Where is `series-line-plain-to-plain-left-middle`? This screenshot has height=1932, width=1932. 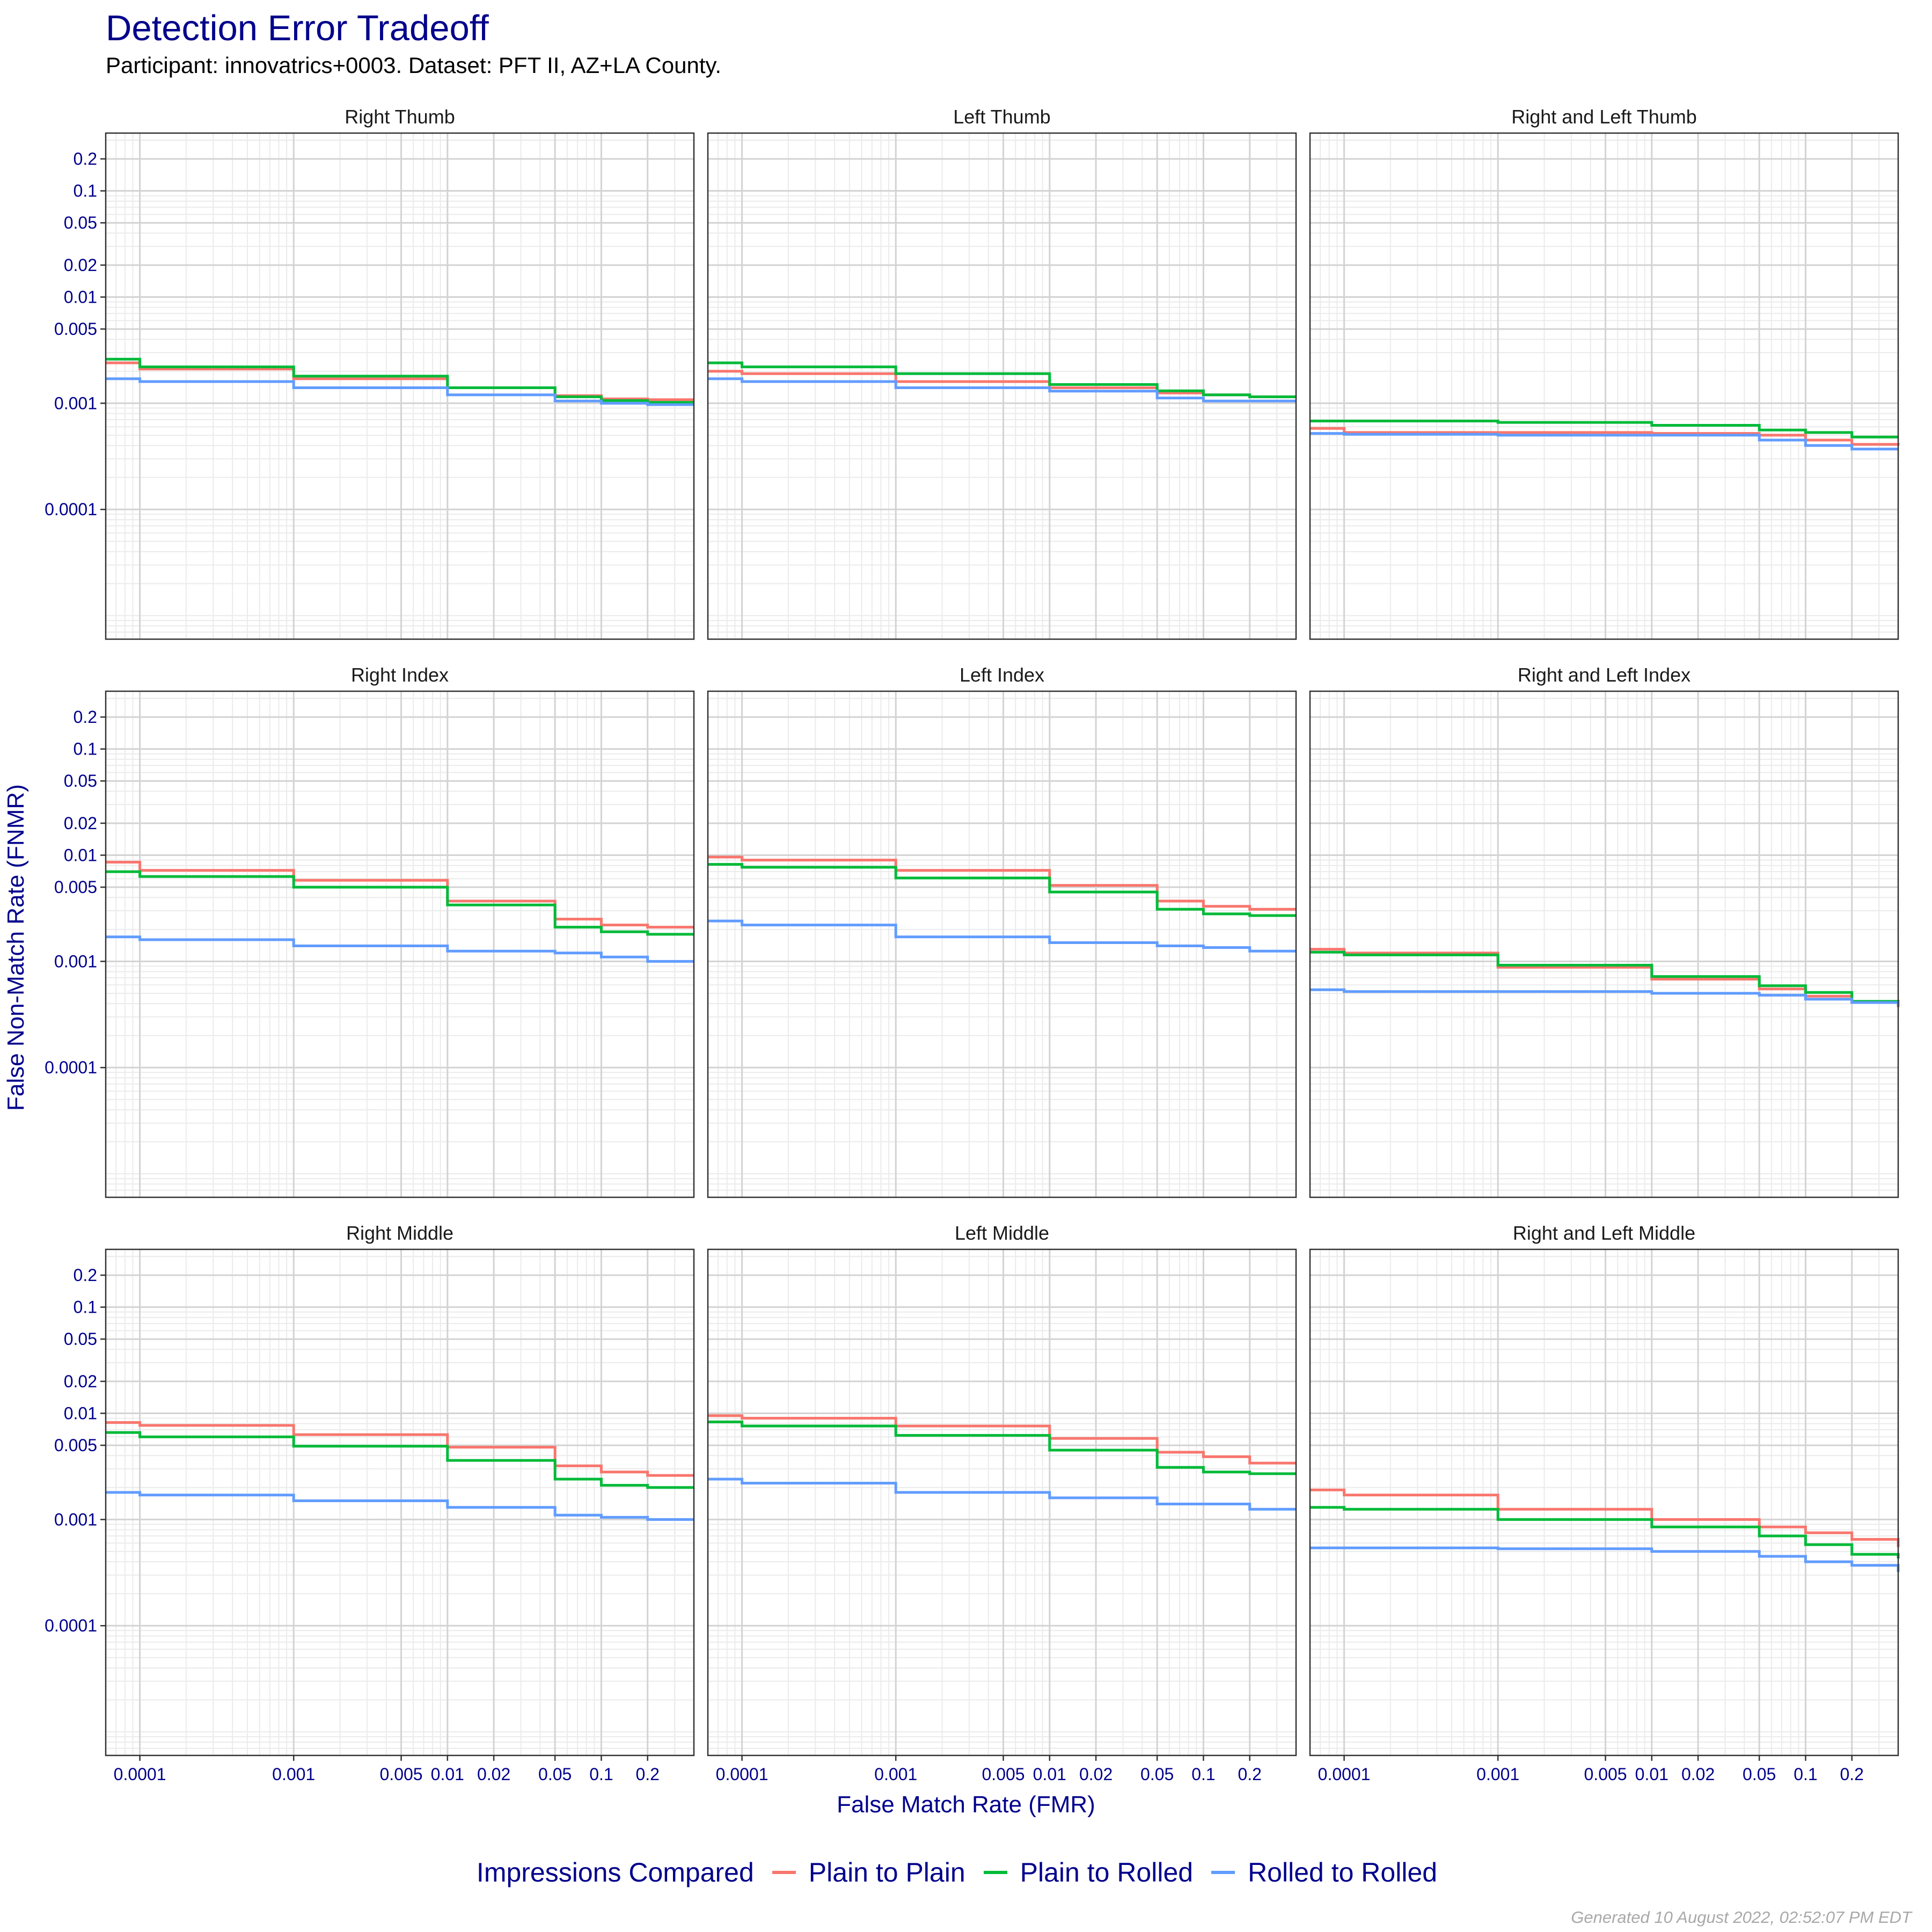 series-line-plain-to-plain-left-middle is located at coordinates (1002, 1439).